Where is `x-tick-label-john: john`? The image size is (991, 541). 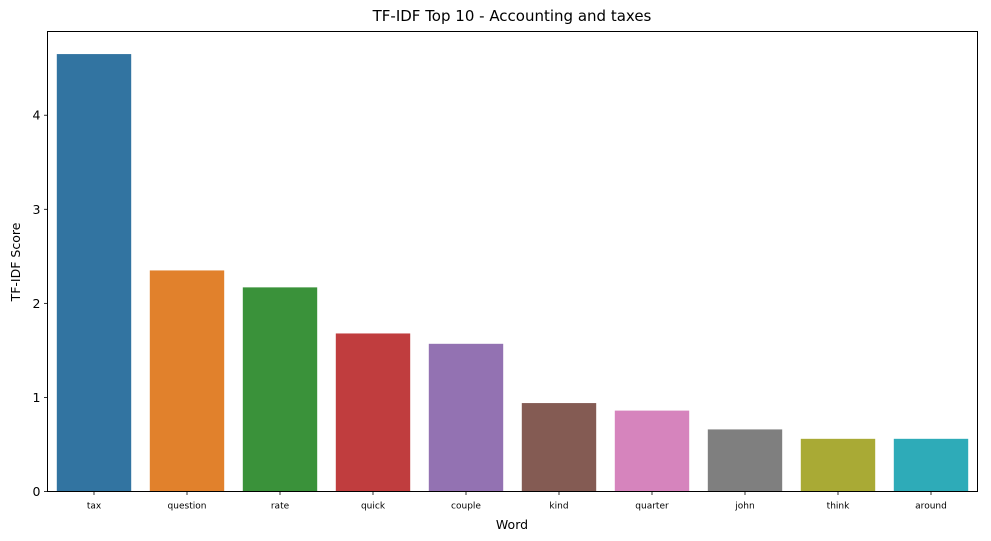 x-tick-label-john: john is located at coordinates (744, 507).